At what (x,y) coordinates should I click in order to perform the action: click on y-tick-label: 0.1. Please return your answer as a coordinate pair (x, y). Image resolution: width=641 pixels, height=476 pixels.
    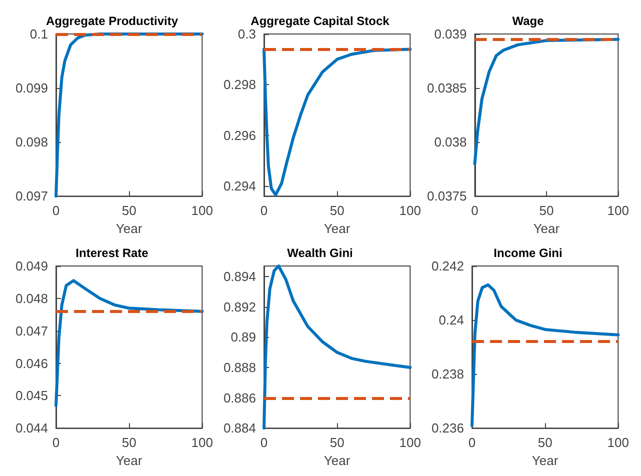
    Looking at the image, I should click on (39, 34).